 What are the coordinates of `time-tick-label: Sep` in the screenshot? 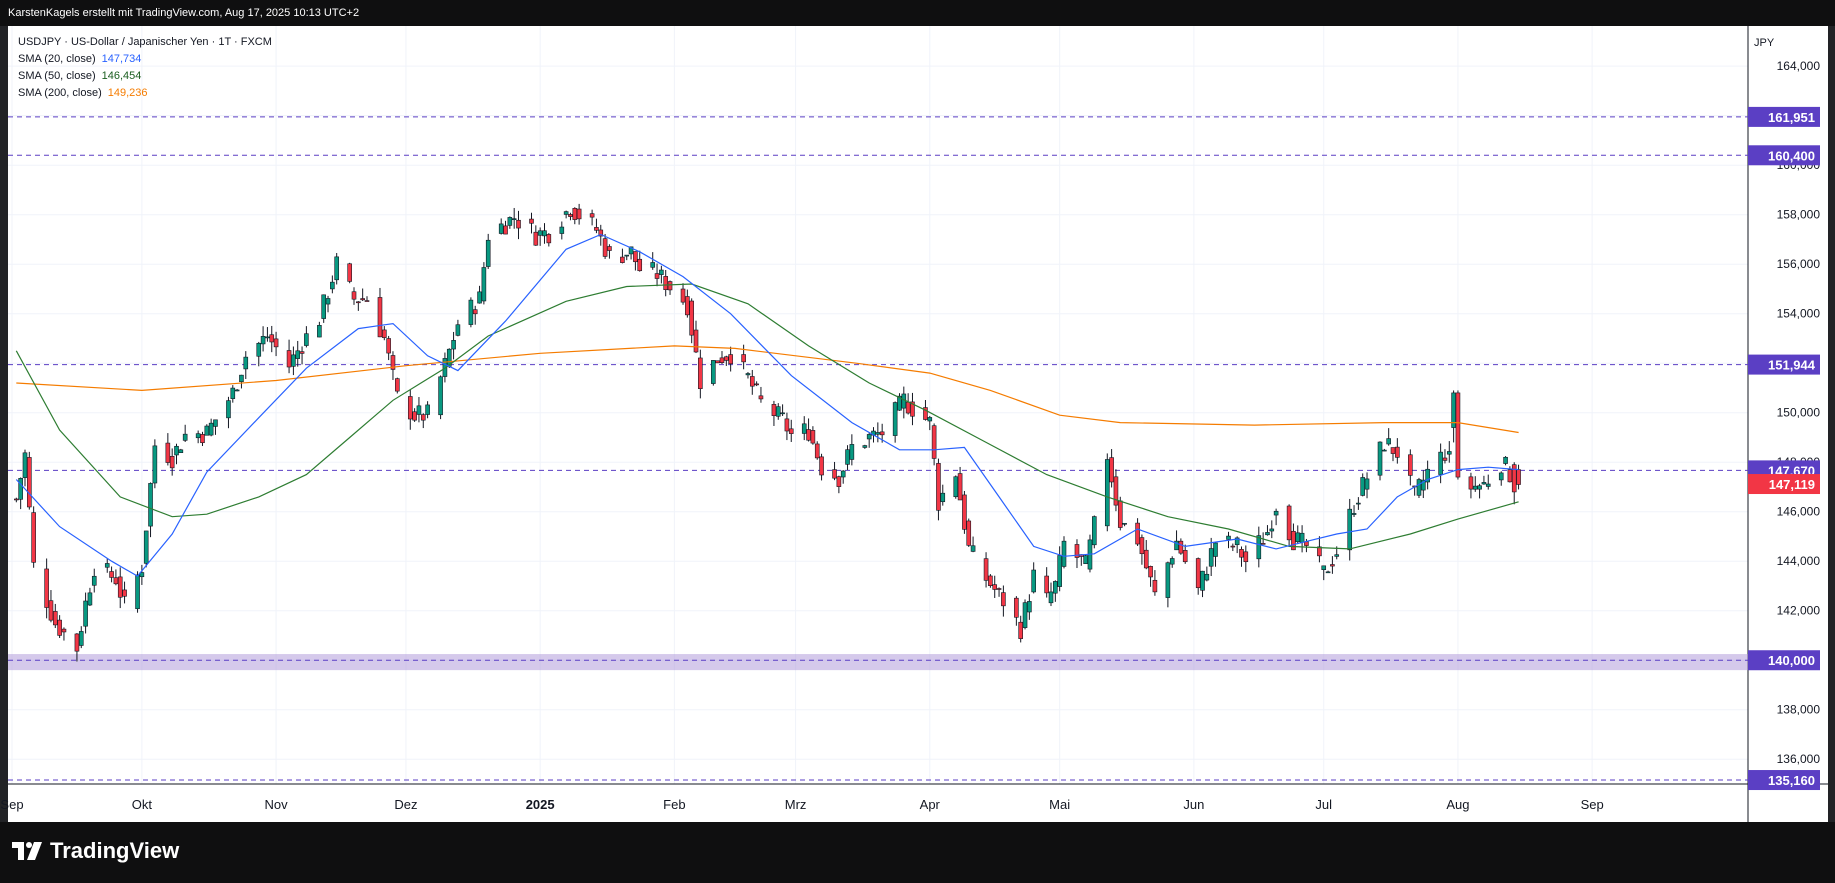 It's located at (1592, 804).